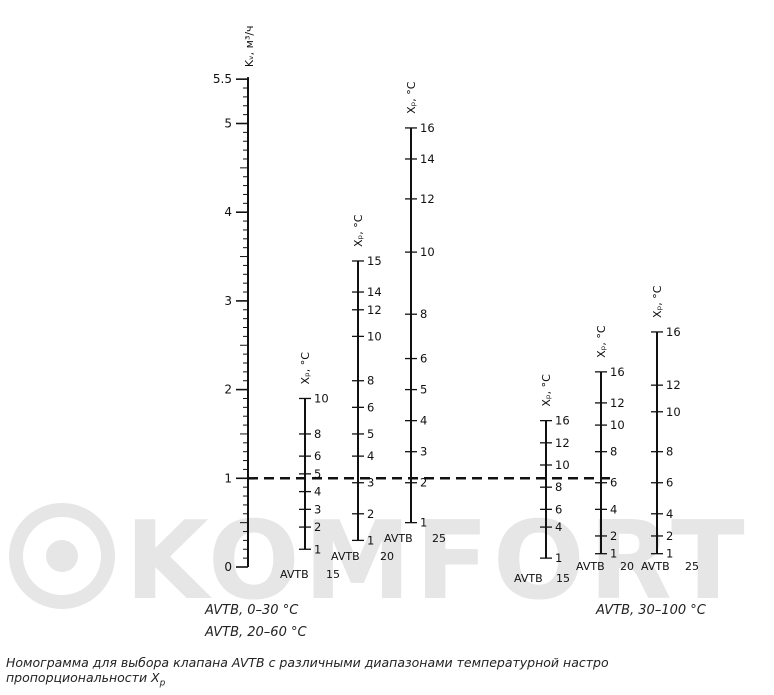 This screenshot has width=774, height=695. I want to click on kv-tick-label: 2, so click(228, 390).